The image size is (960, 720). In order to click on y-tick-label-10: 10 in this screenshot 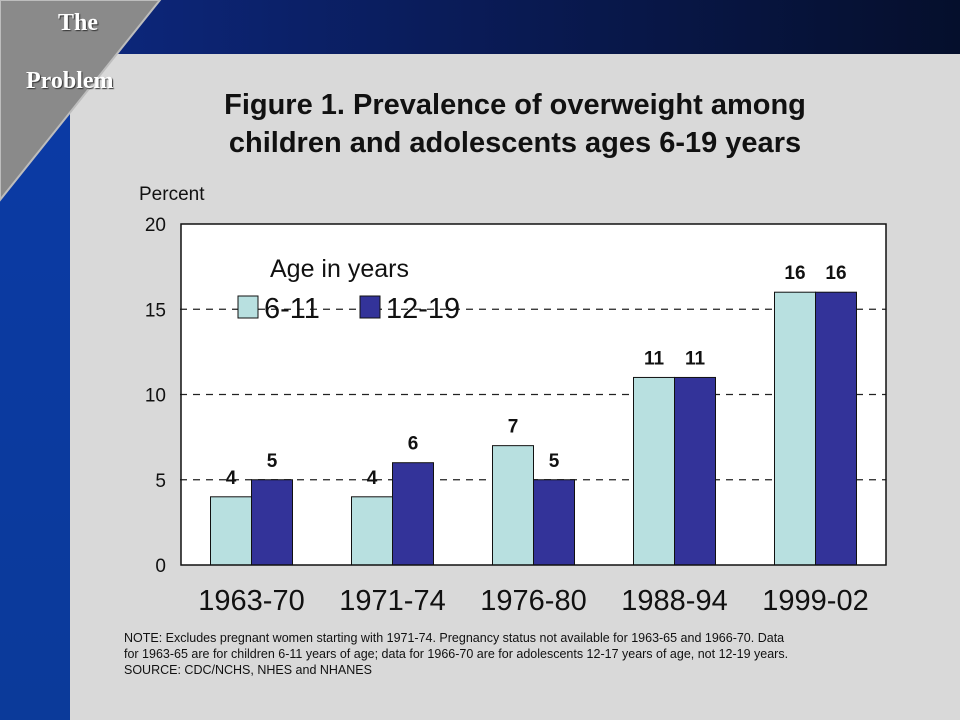, I will do `click(155, 396)`.